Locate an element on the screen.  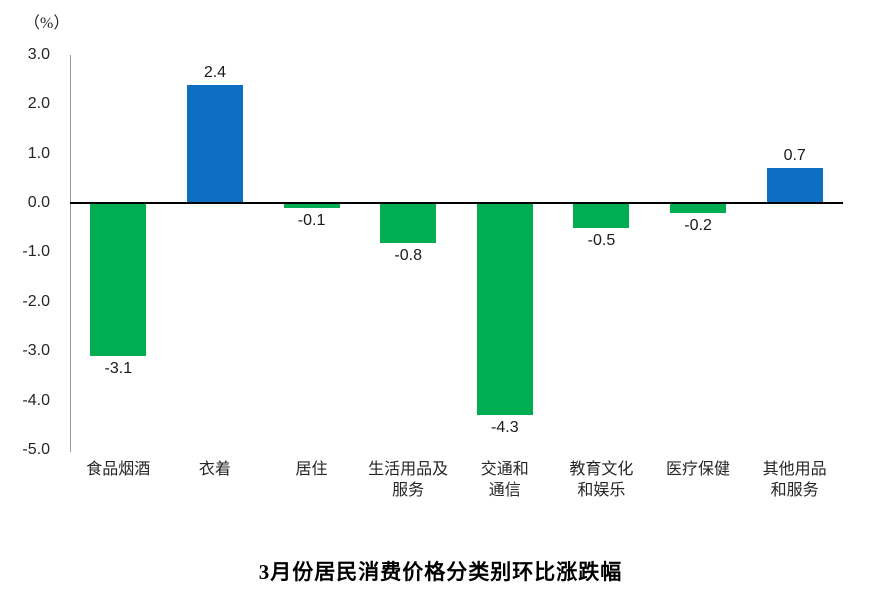
y-axis-unit-label: （%） is located at coordinates (47, 23).